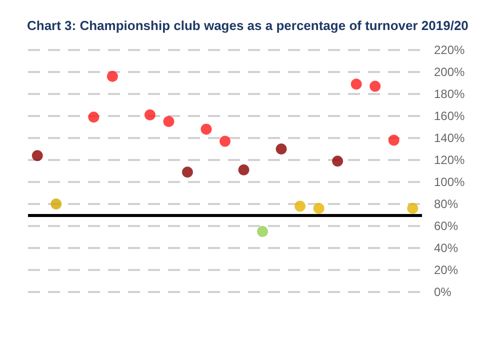 The image size is (500, 362). Describe the element at coordinates (446, 204) in the screenshot. I see `y-tick-label: 80%` at that location.